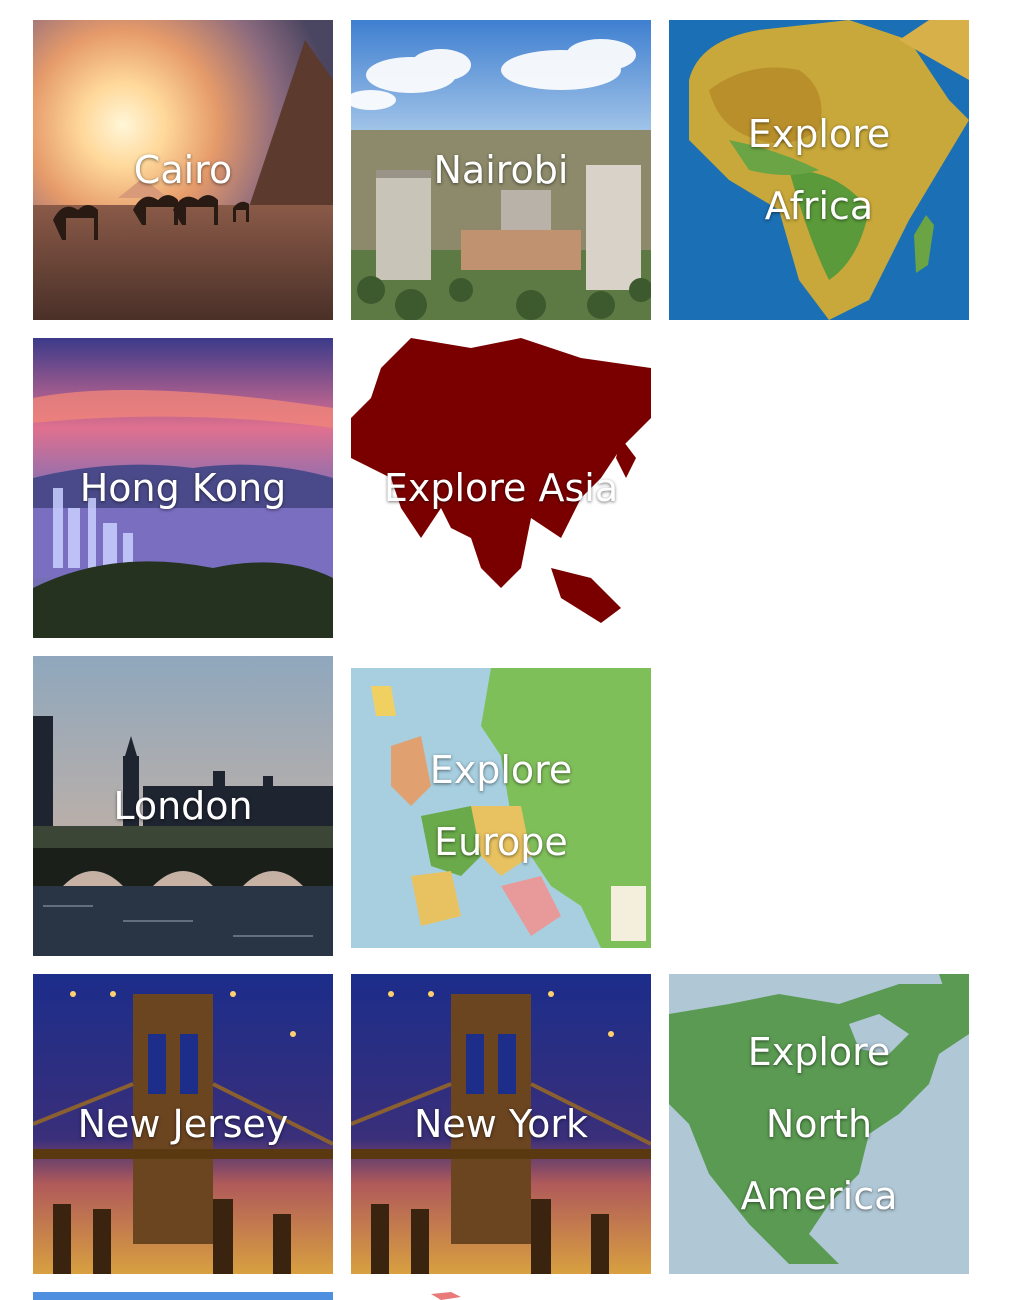  I want to click on tile-new-york: New York, so click(501, 1124).